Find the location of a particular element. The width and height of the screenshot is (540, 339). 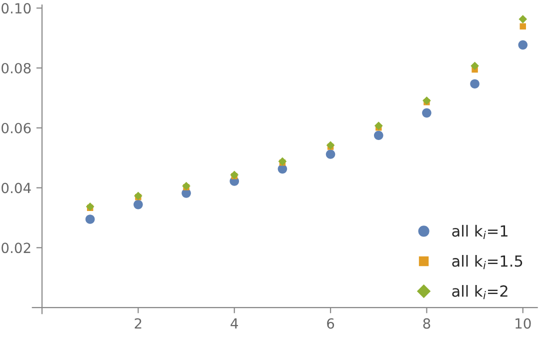

y-tick-label: 0.08 is located at coordinates (16, 68).